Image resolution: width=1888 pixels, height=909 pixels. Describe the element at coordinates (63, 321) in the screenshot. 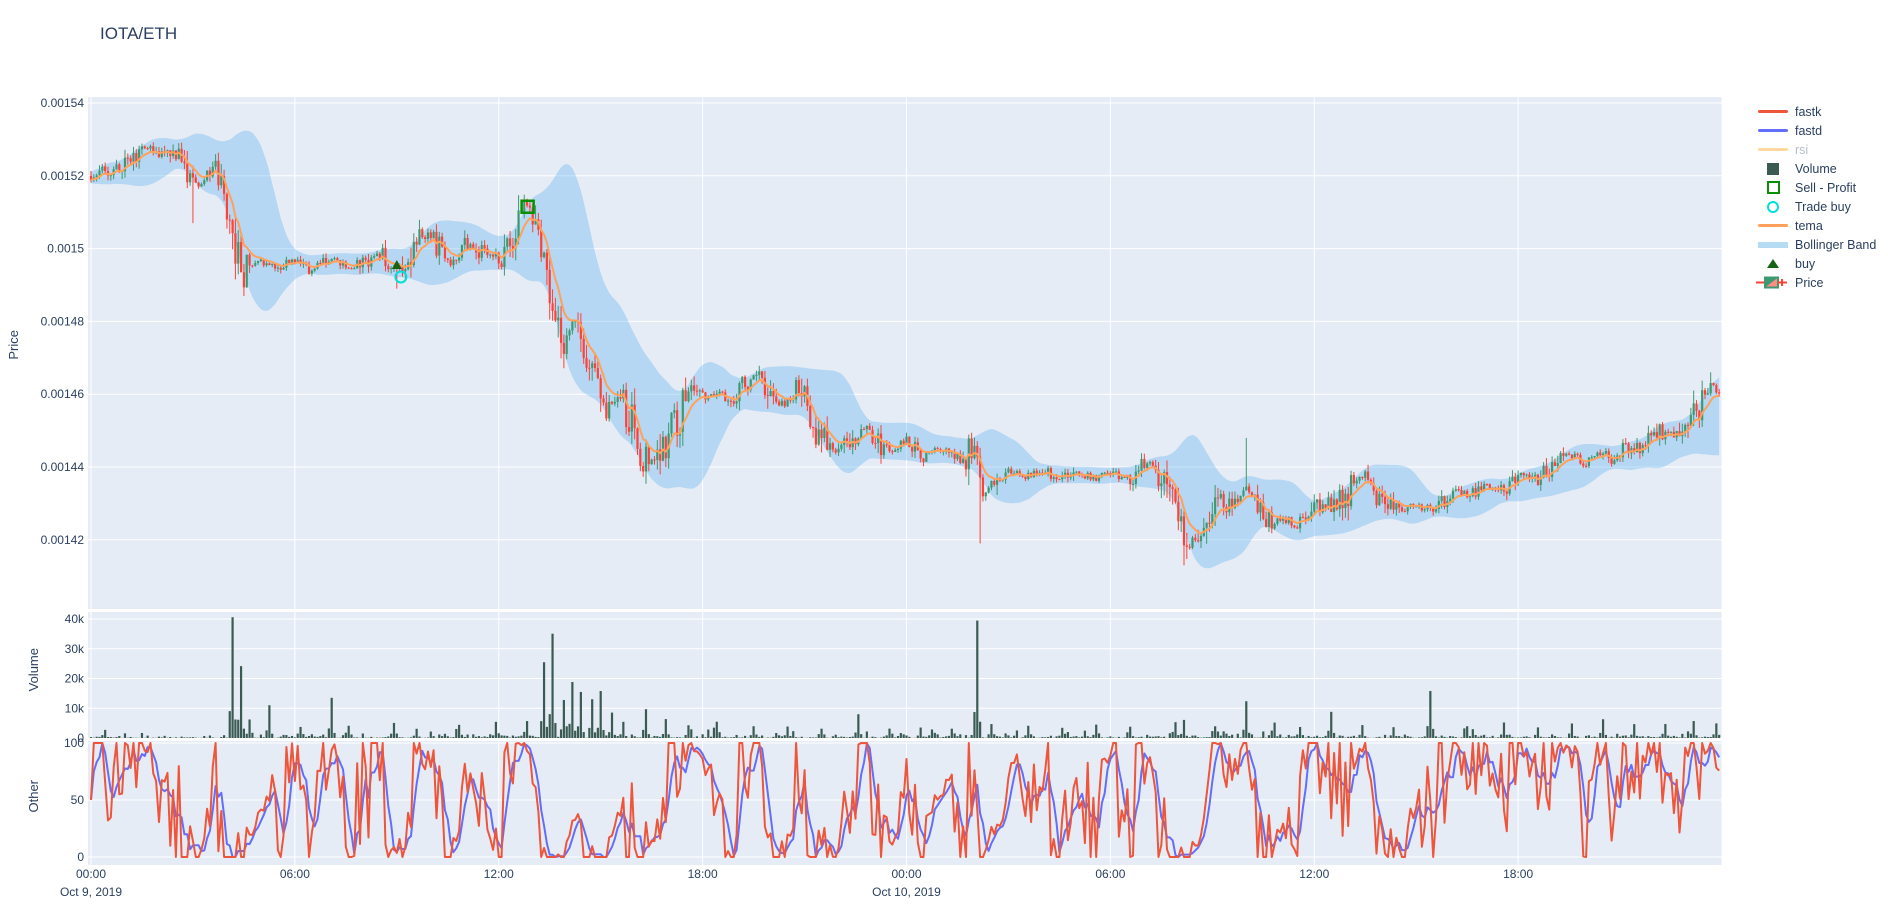

I see `svg-text: 0.00148` at that location.